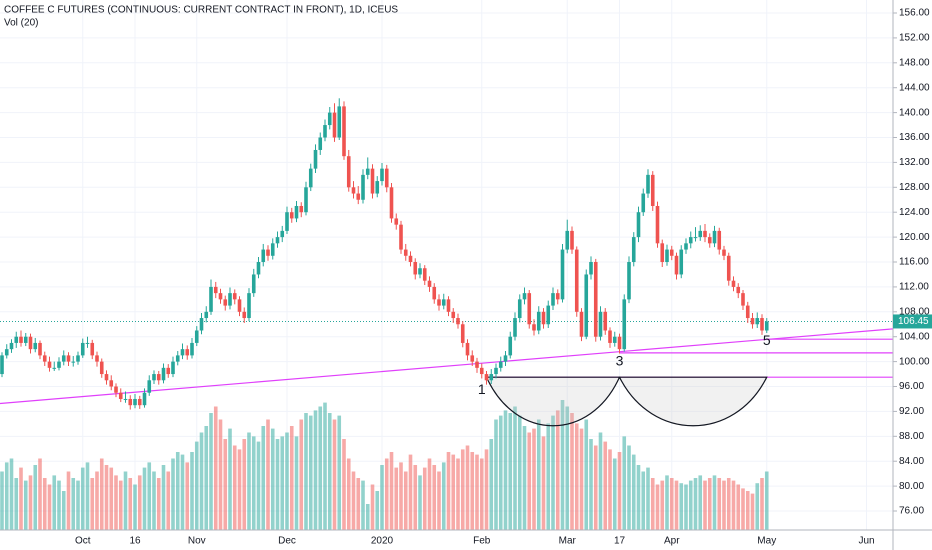  Describe the element at coordinates (914, 361) in the screenshot. I see `y-tick-label: 100.00` at that location.